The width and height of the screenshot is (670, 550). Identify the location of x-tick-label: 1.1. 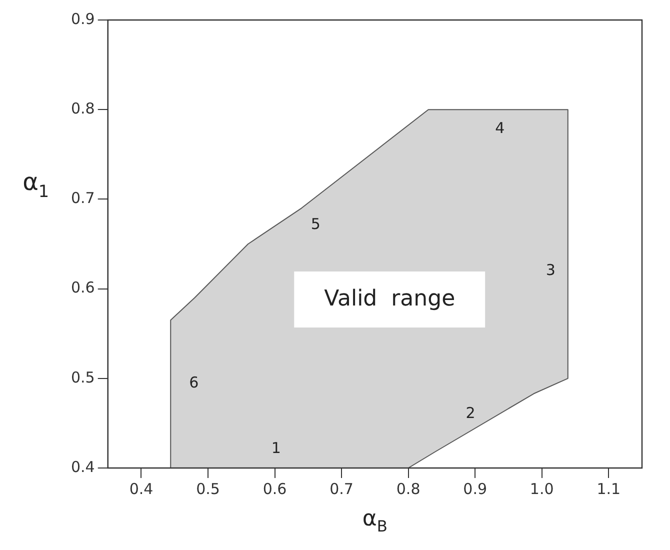
(608, 489).